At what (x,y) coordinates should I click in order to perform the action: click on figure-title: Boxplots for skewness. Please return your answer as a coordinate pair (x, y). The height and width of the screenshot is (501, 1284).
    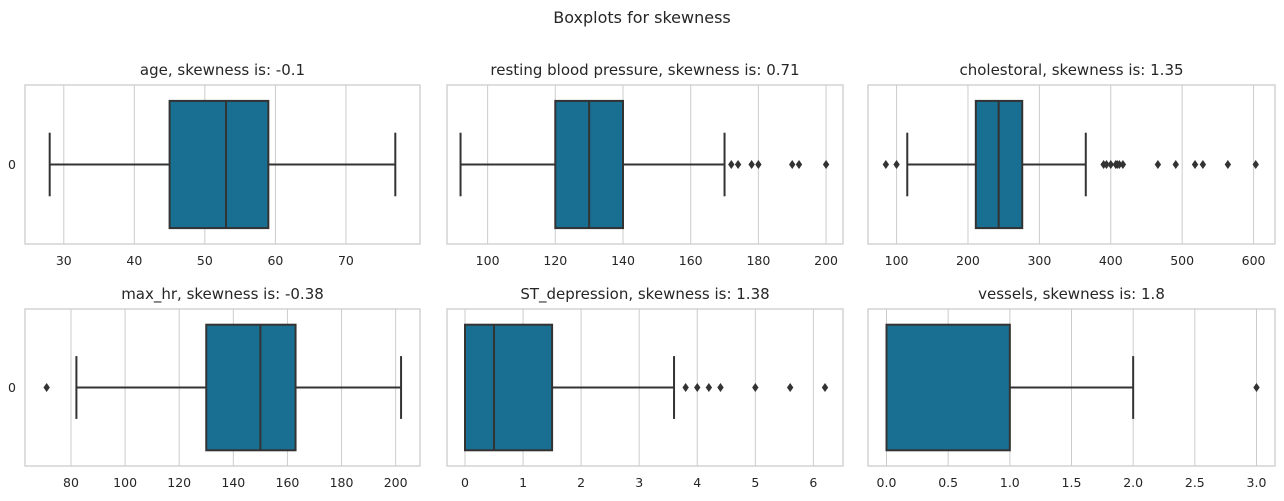
    Looking at the image, I should click on (642, 17).